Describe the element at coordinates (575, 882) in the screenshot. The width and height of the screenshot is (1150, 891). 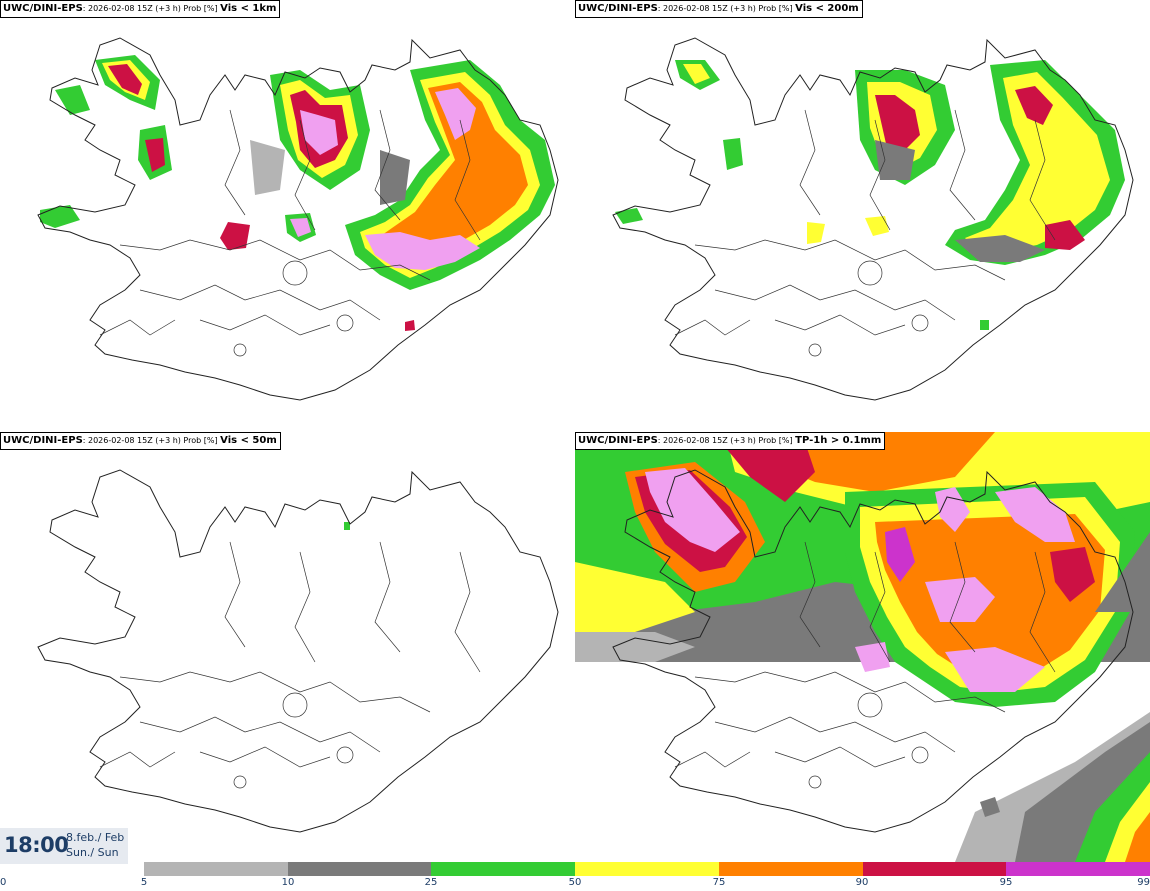
I see `colorbar-tick-label: 50` at that location.